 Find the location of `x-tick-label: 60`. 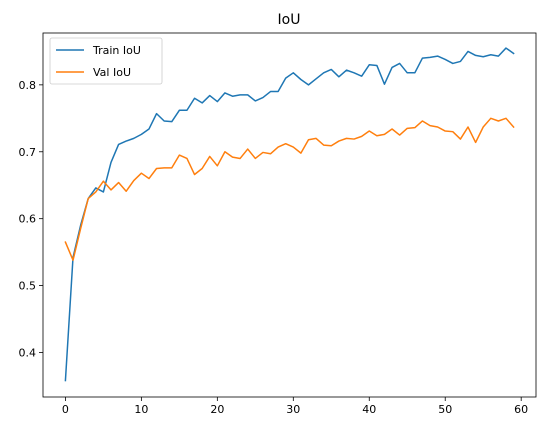

x-tick-label: 60 is located at coordinates (521, 409).